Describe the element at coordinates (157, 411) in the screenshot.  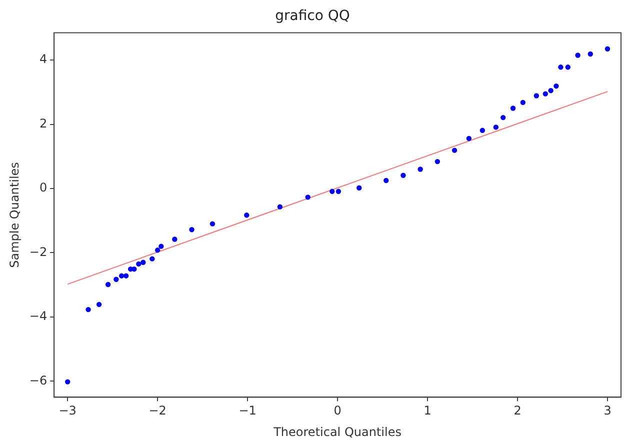
I see `x-tick-label: −2` at that location.